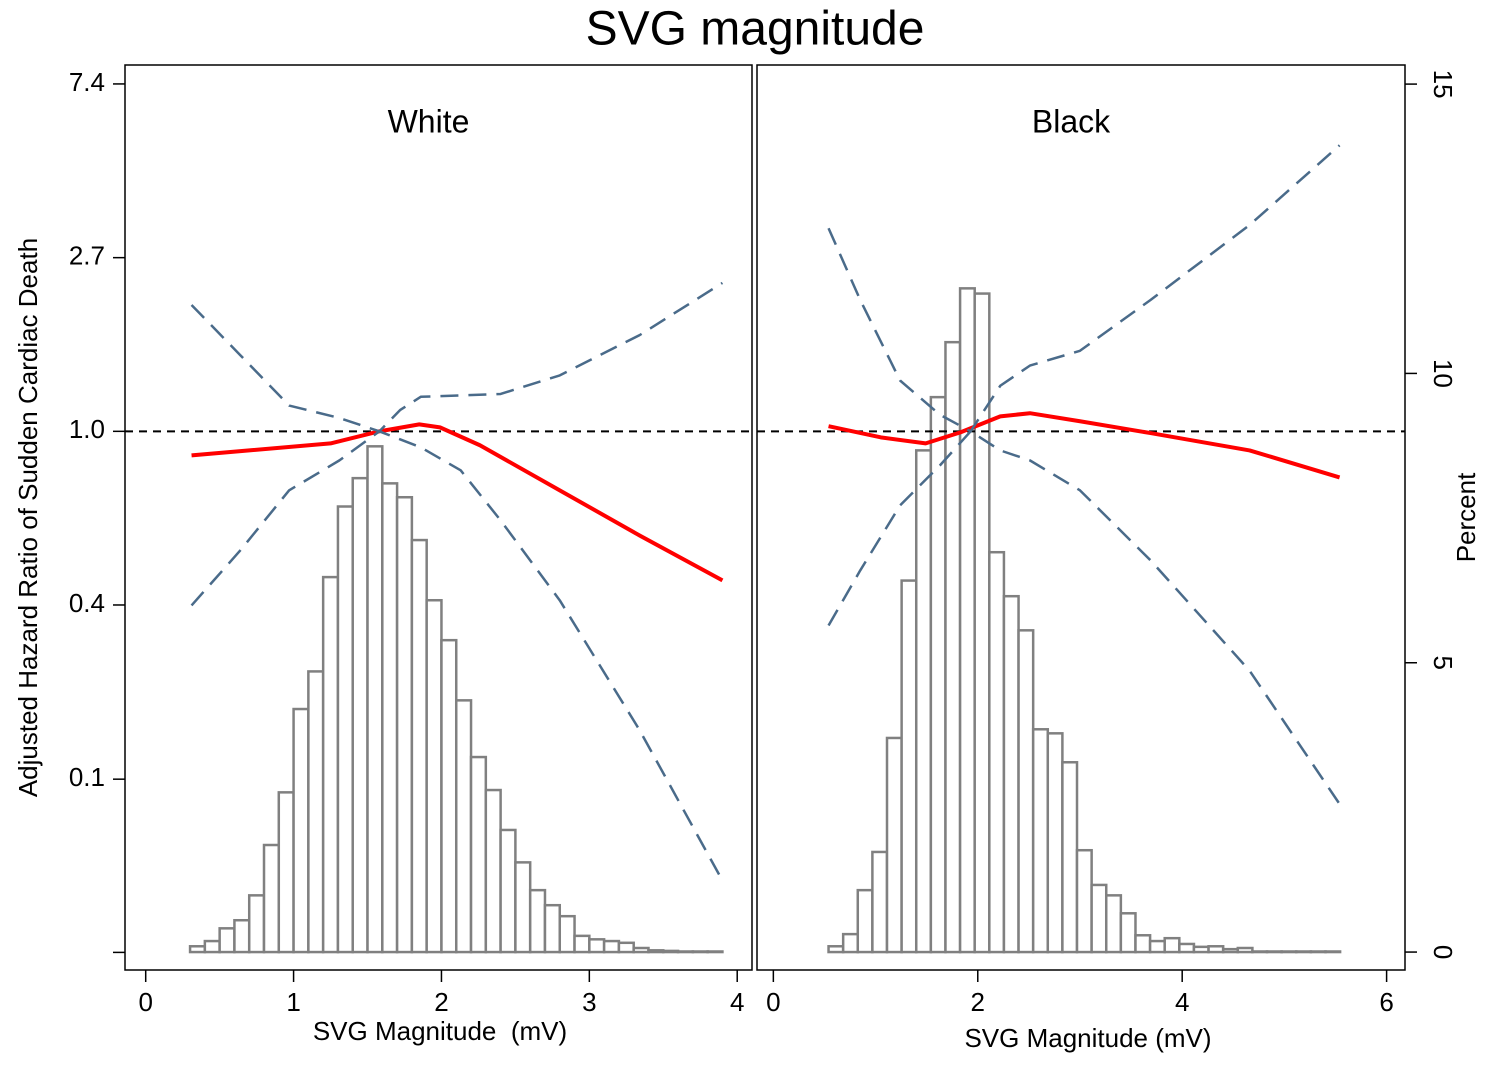 The image size is (1490, 1065). I want to click on panel-label: White, so click(429, 121).